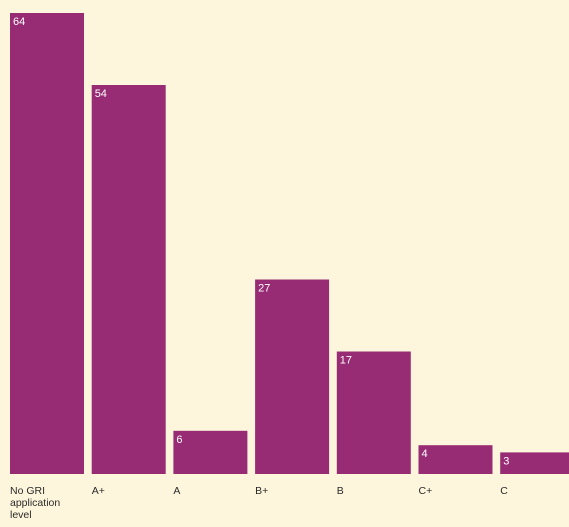  Describe the element at coordinates (504, 491) in the screenshot. I see `x-tick-label-6: C` at that location.